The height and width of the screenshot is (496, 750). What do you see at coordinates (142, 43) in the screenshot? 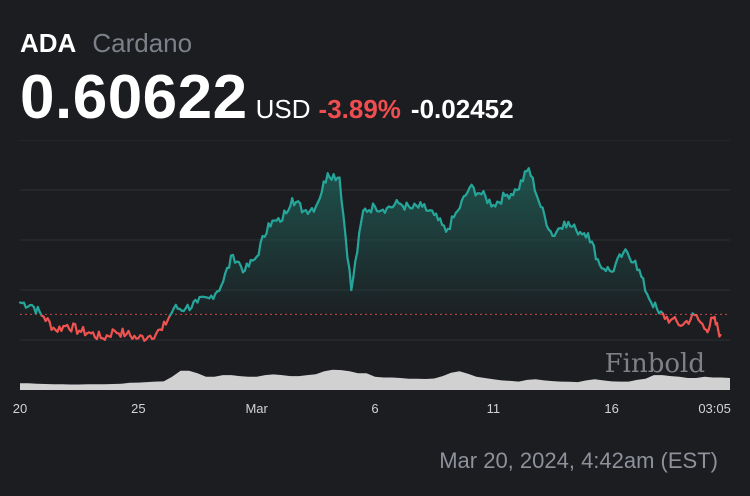
I see `asset-name: Cardano` at bounding box center [142, 43].